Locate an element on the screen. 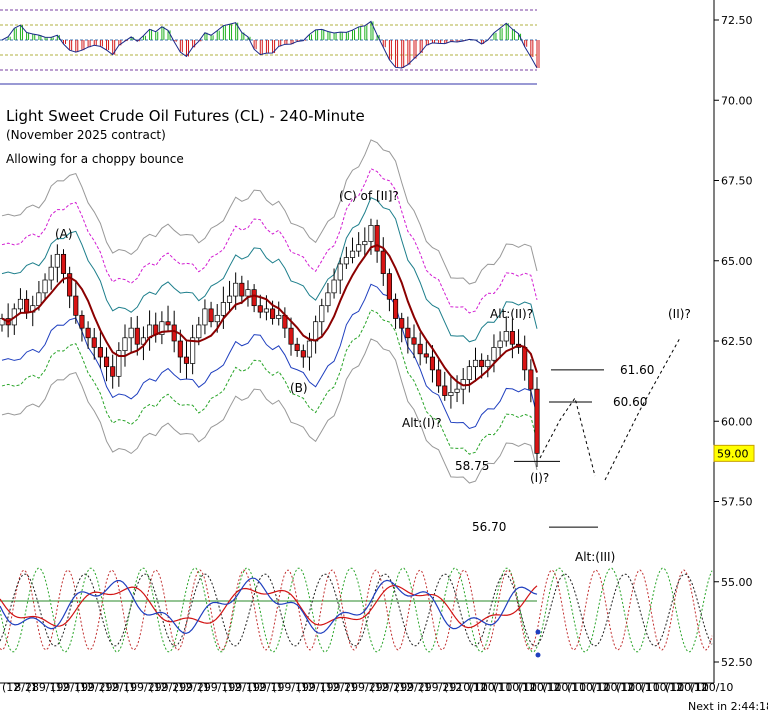 The image size is (768, 712). top-oscillator-panel is located at coordinates (270, 47).